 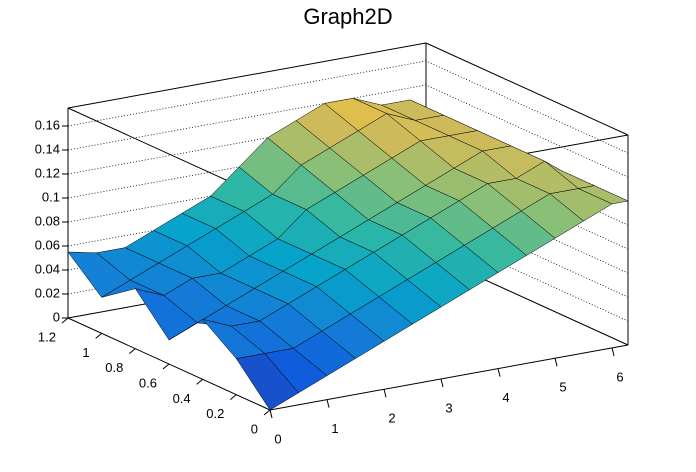 What do you see at coordinates (47, 124) in the screenshot?
I see `z-tick-label: 0.16` at bounding box center [47, 124].